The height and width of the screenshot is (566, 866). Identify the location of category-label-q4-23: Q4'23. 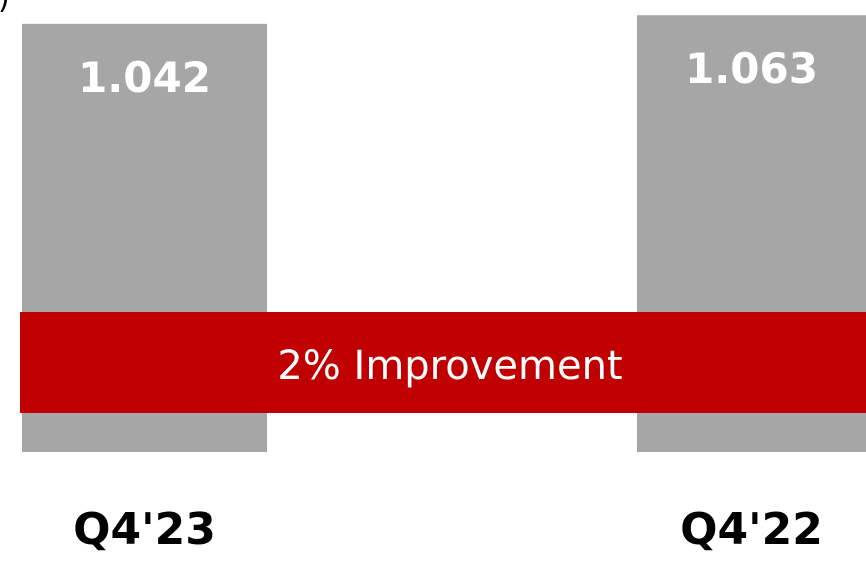
(144, 529).